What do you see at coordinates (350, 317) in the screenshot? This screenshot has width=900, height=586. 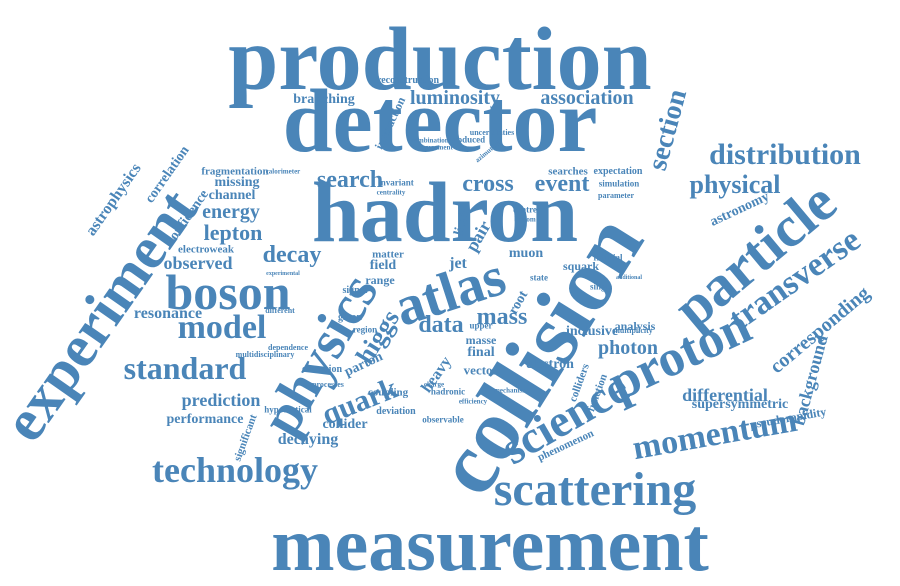 I see `word-gluon: gluon` at bounding box center [350, 317].